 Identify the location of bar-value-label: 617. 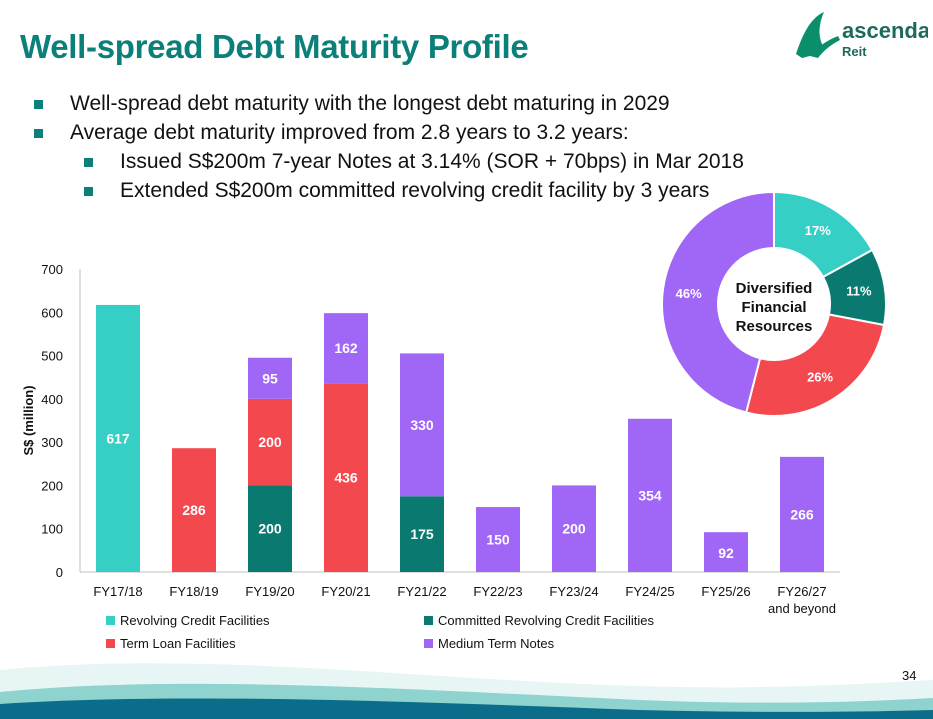
(118, 438).